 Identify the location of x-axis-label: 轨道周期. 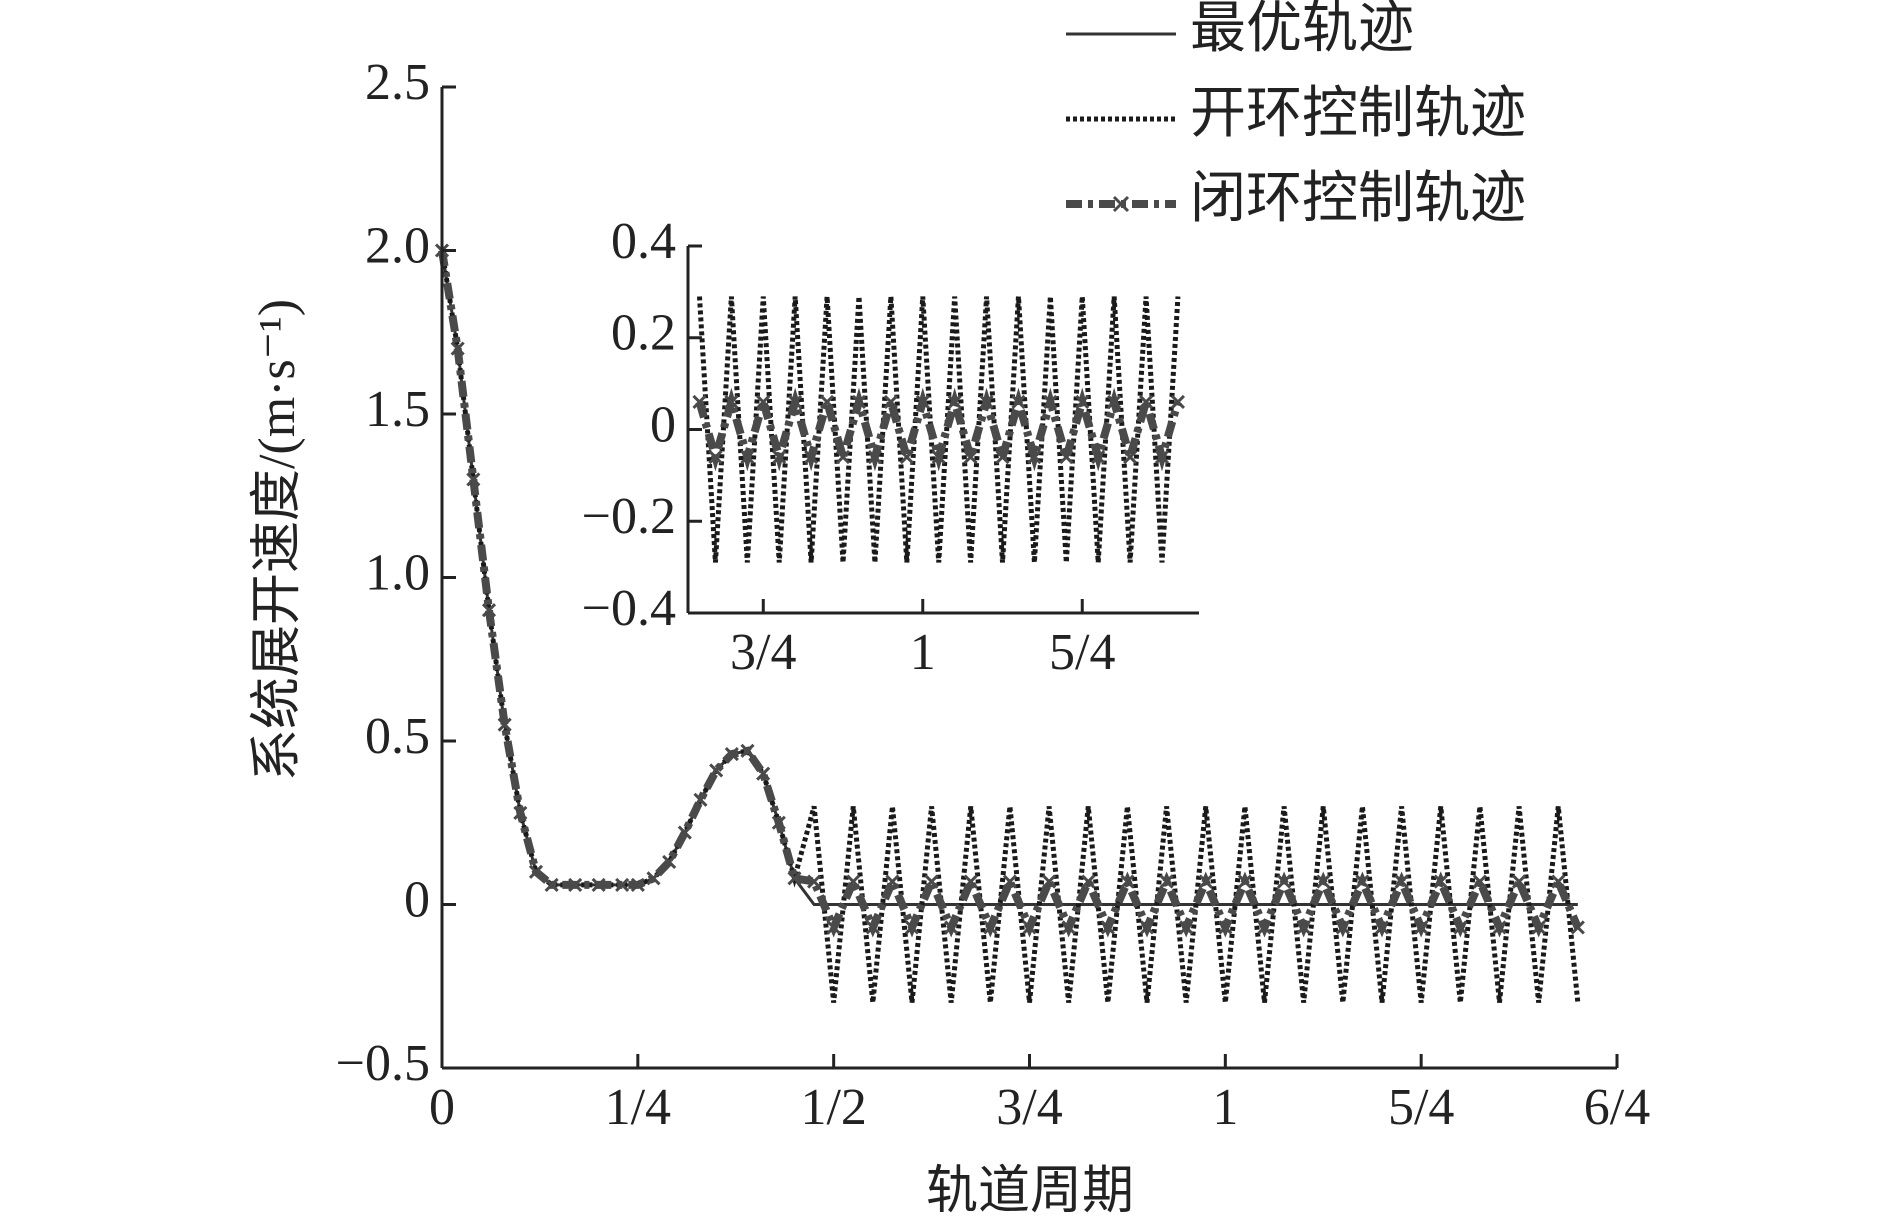
(1030, 1191).